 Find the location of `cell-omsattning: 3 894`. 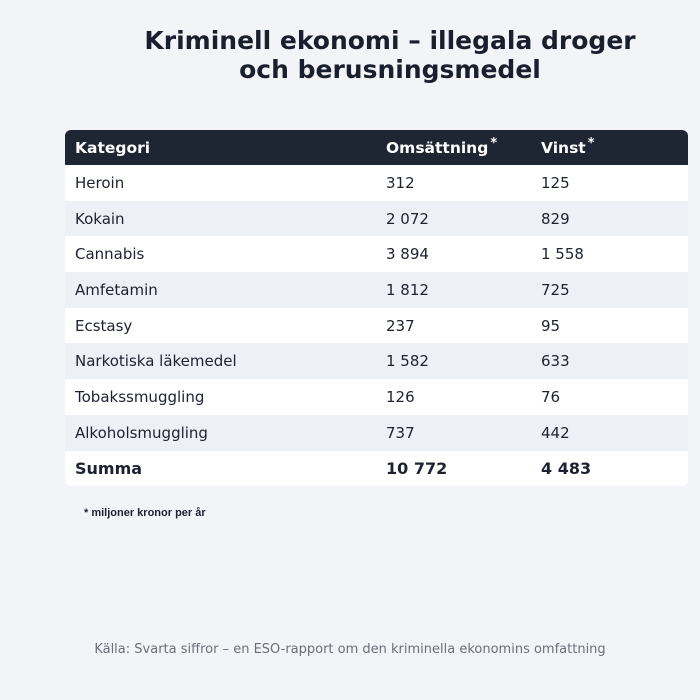

cell-omsattning: 3 894 is located at coordinates (407, 254).